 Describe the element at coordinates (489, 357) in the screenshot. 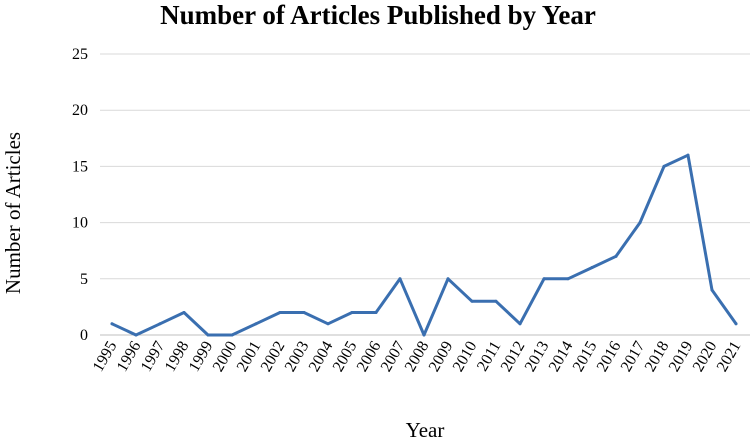

I see `x-tick-label: 2011` at that location.